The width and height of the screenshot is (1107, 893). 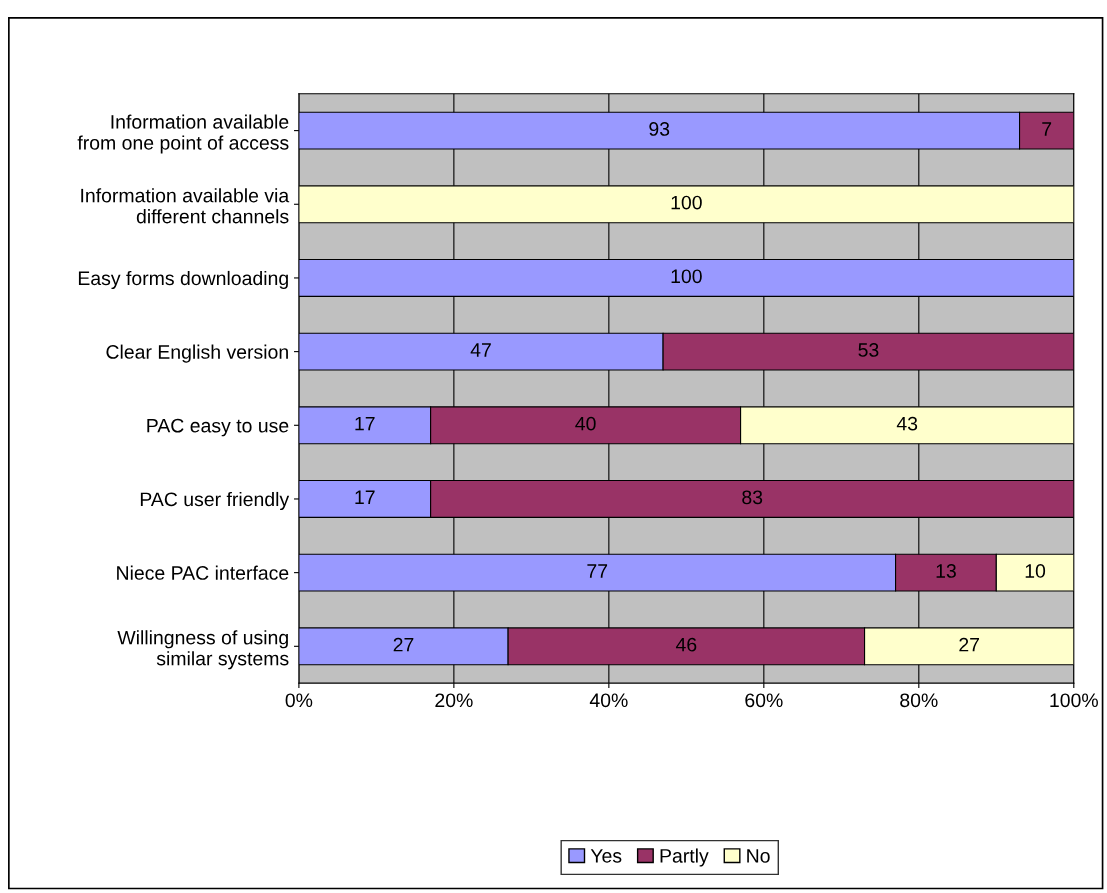 What do you see at coordinates (684, 857) in the screenshot?
I see `legend-label: Partly` at bounding box center [684, 857].